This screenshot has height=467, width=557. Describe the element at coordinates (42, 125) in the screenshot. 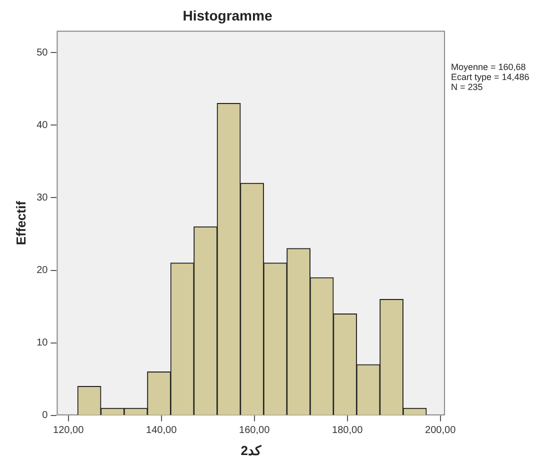

I see `y-tick-label: 40` at that location.